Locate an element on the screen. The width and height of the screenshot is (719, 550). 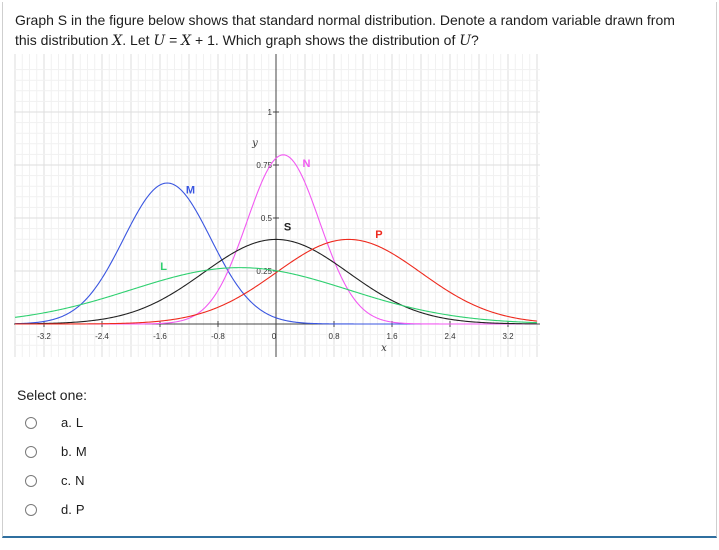
option-c: c. N is located at coordinates (55, 480).